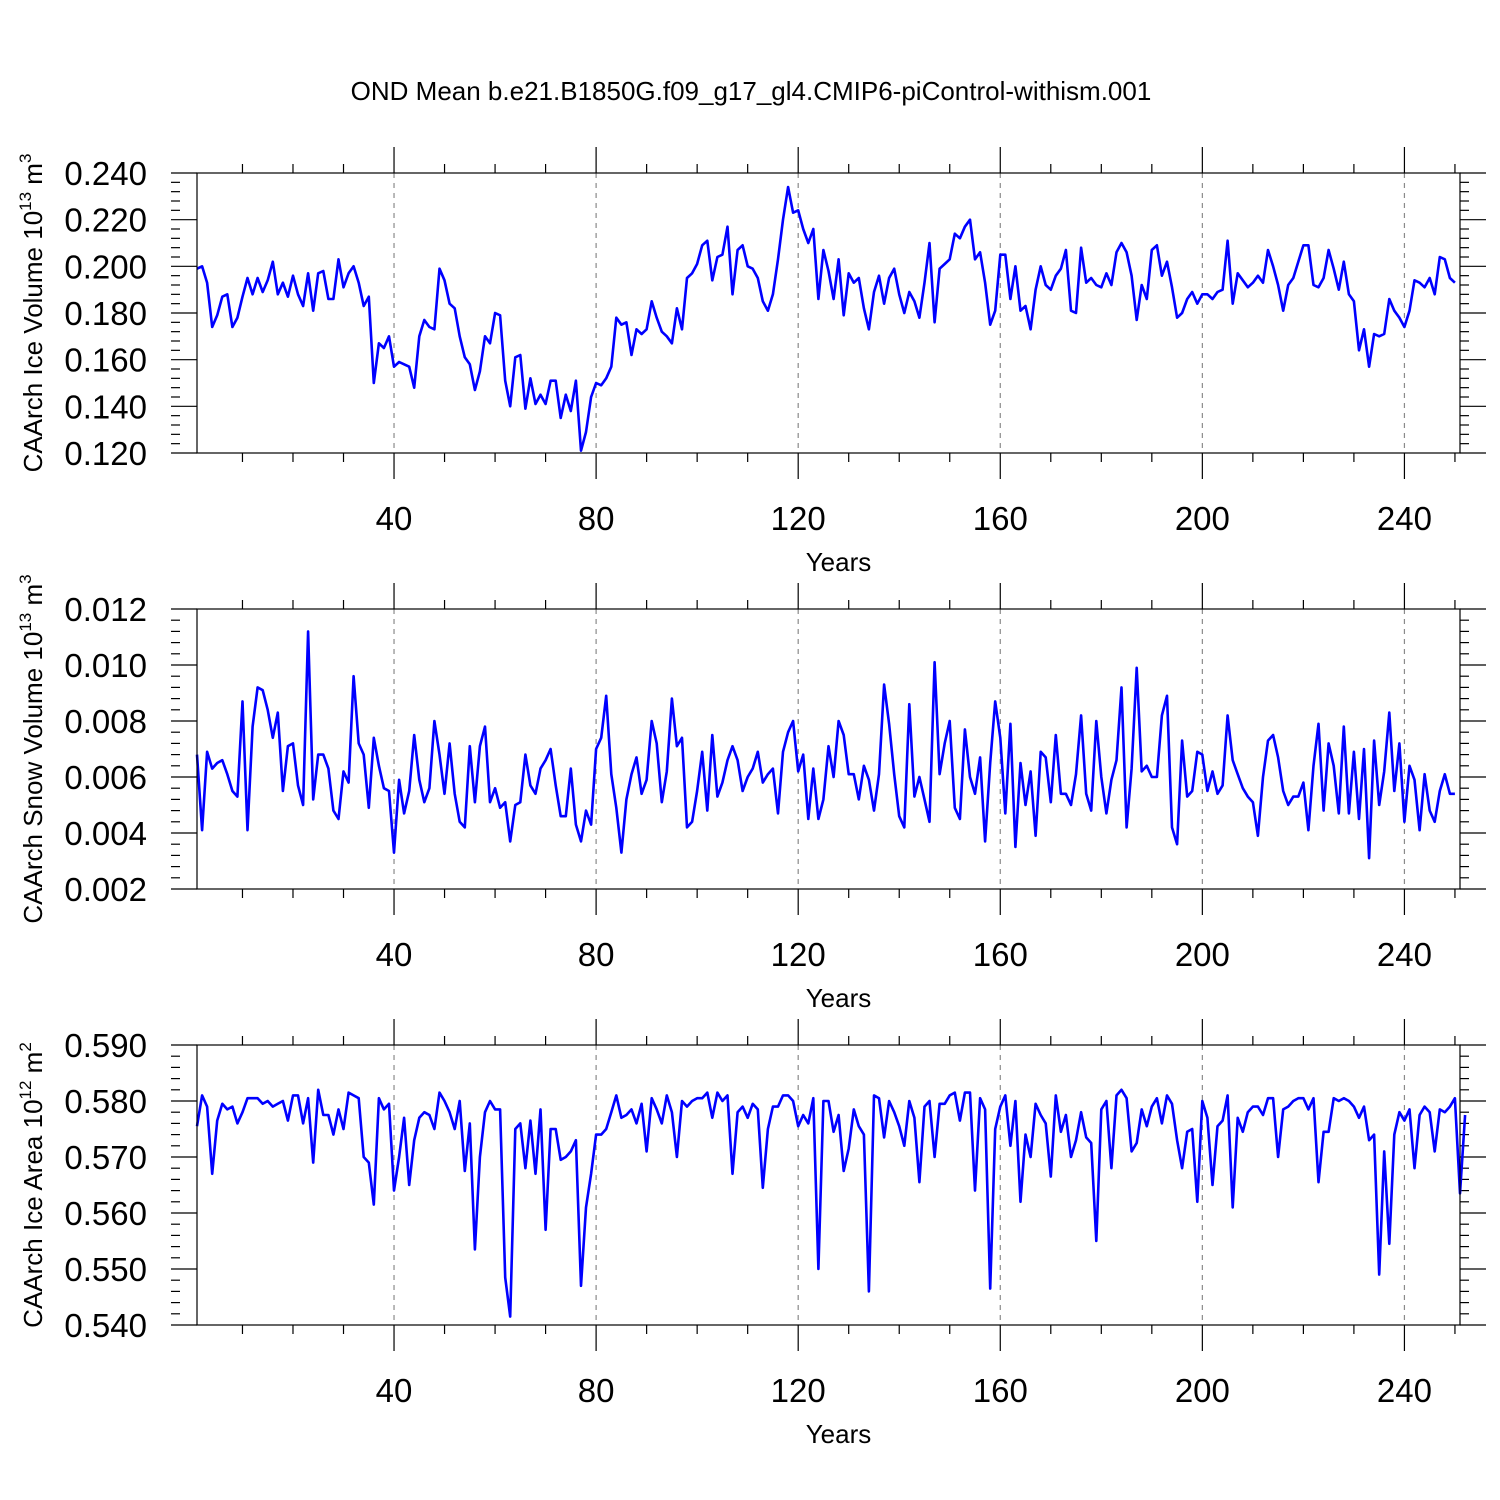 This screenshot has height=1500, width=1500. Describe the element at coordinates (33, 1213) in the screenshot. I see `y-axis-label-main: CAArch Ice Area 10` at that location.